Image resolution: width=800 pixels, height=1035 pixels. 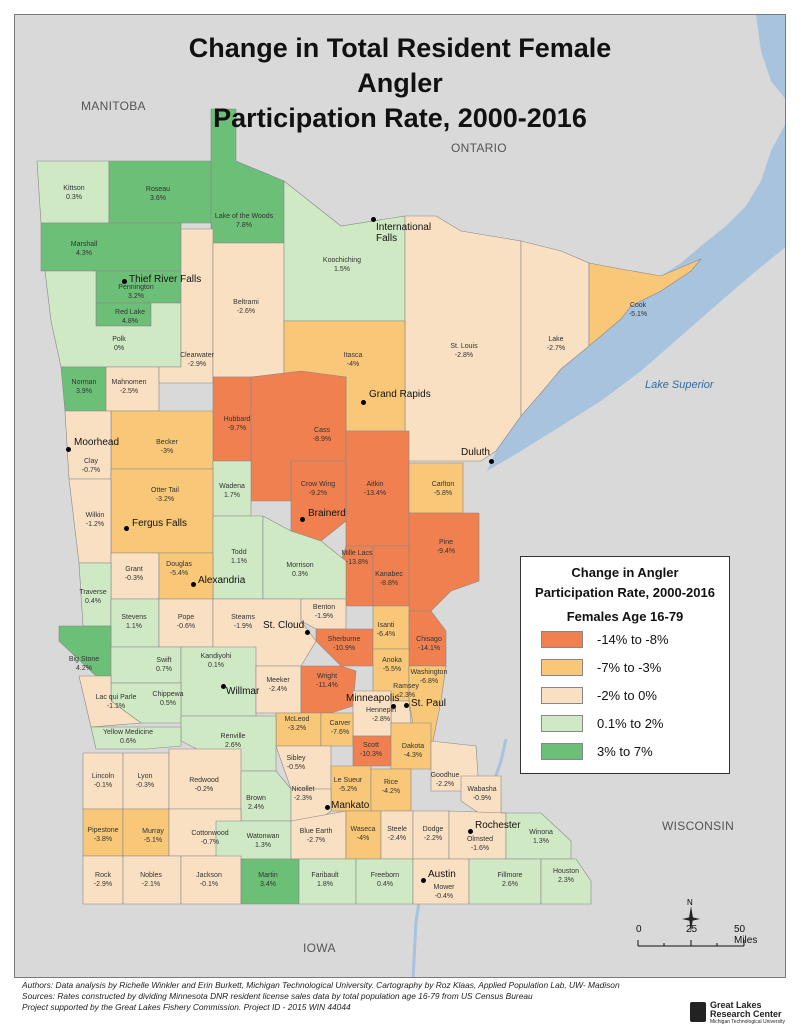 I want to click on county-label: Kandiyohi 0.1%, so click(x=216, y=661).